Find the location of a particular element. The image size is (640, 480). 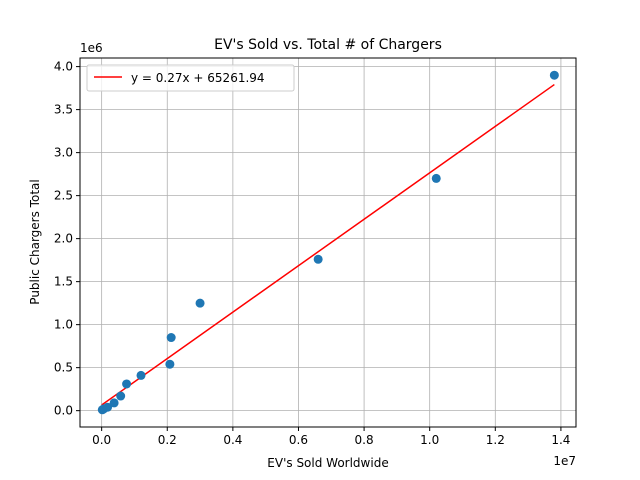

y-tick-label: 3.0 is located at coordinates (63, 153).